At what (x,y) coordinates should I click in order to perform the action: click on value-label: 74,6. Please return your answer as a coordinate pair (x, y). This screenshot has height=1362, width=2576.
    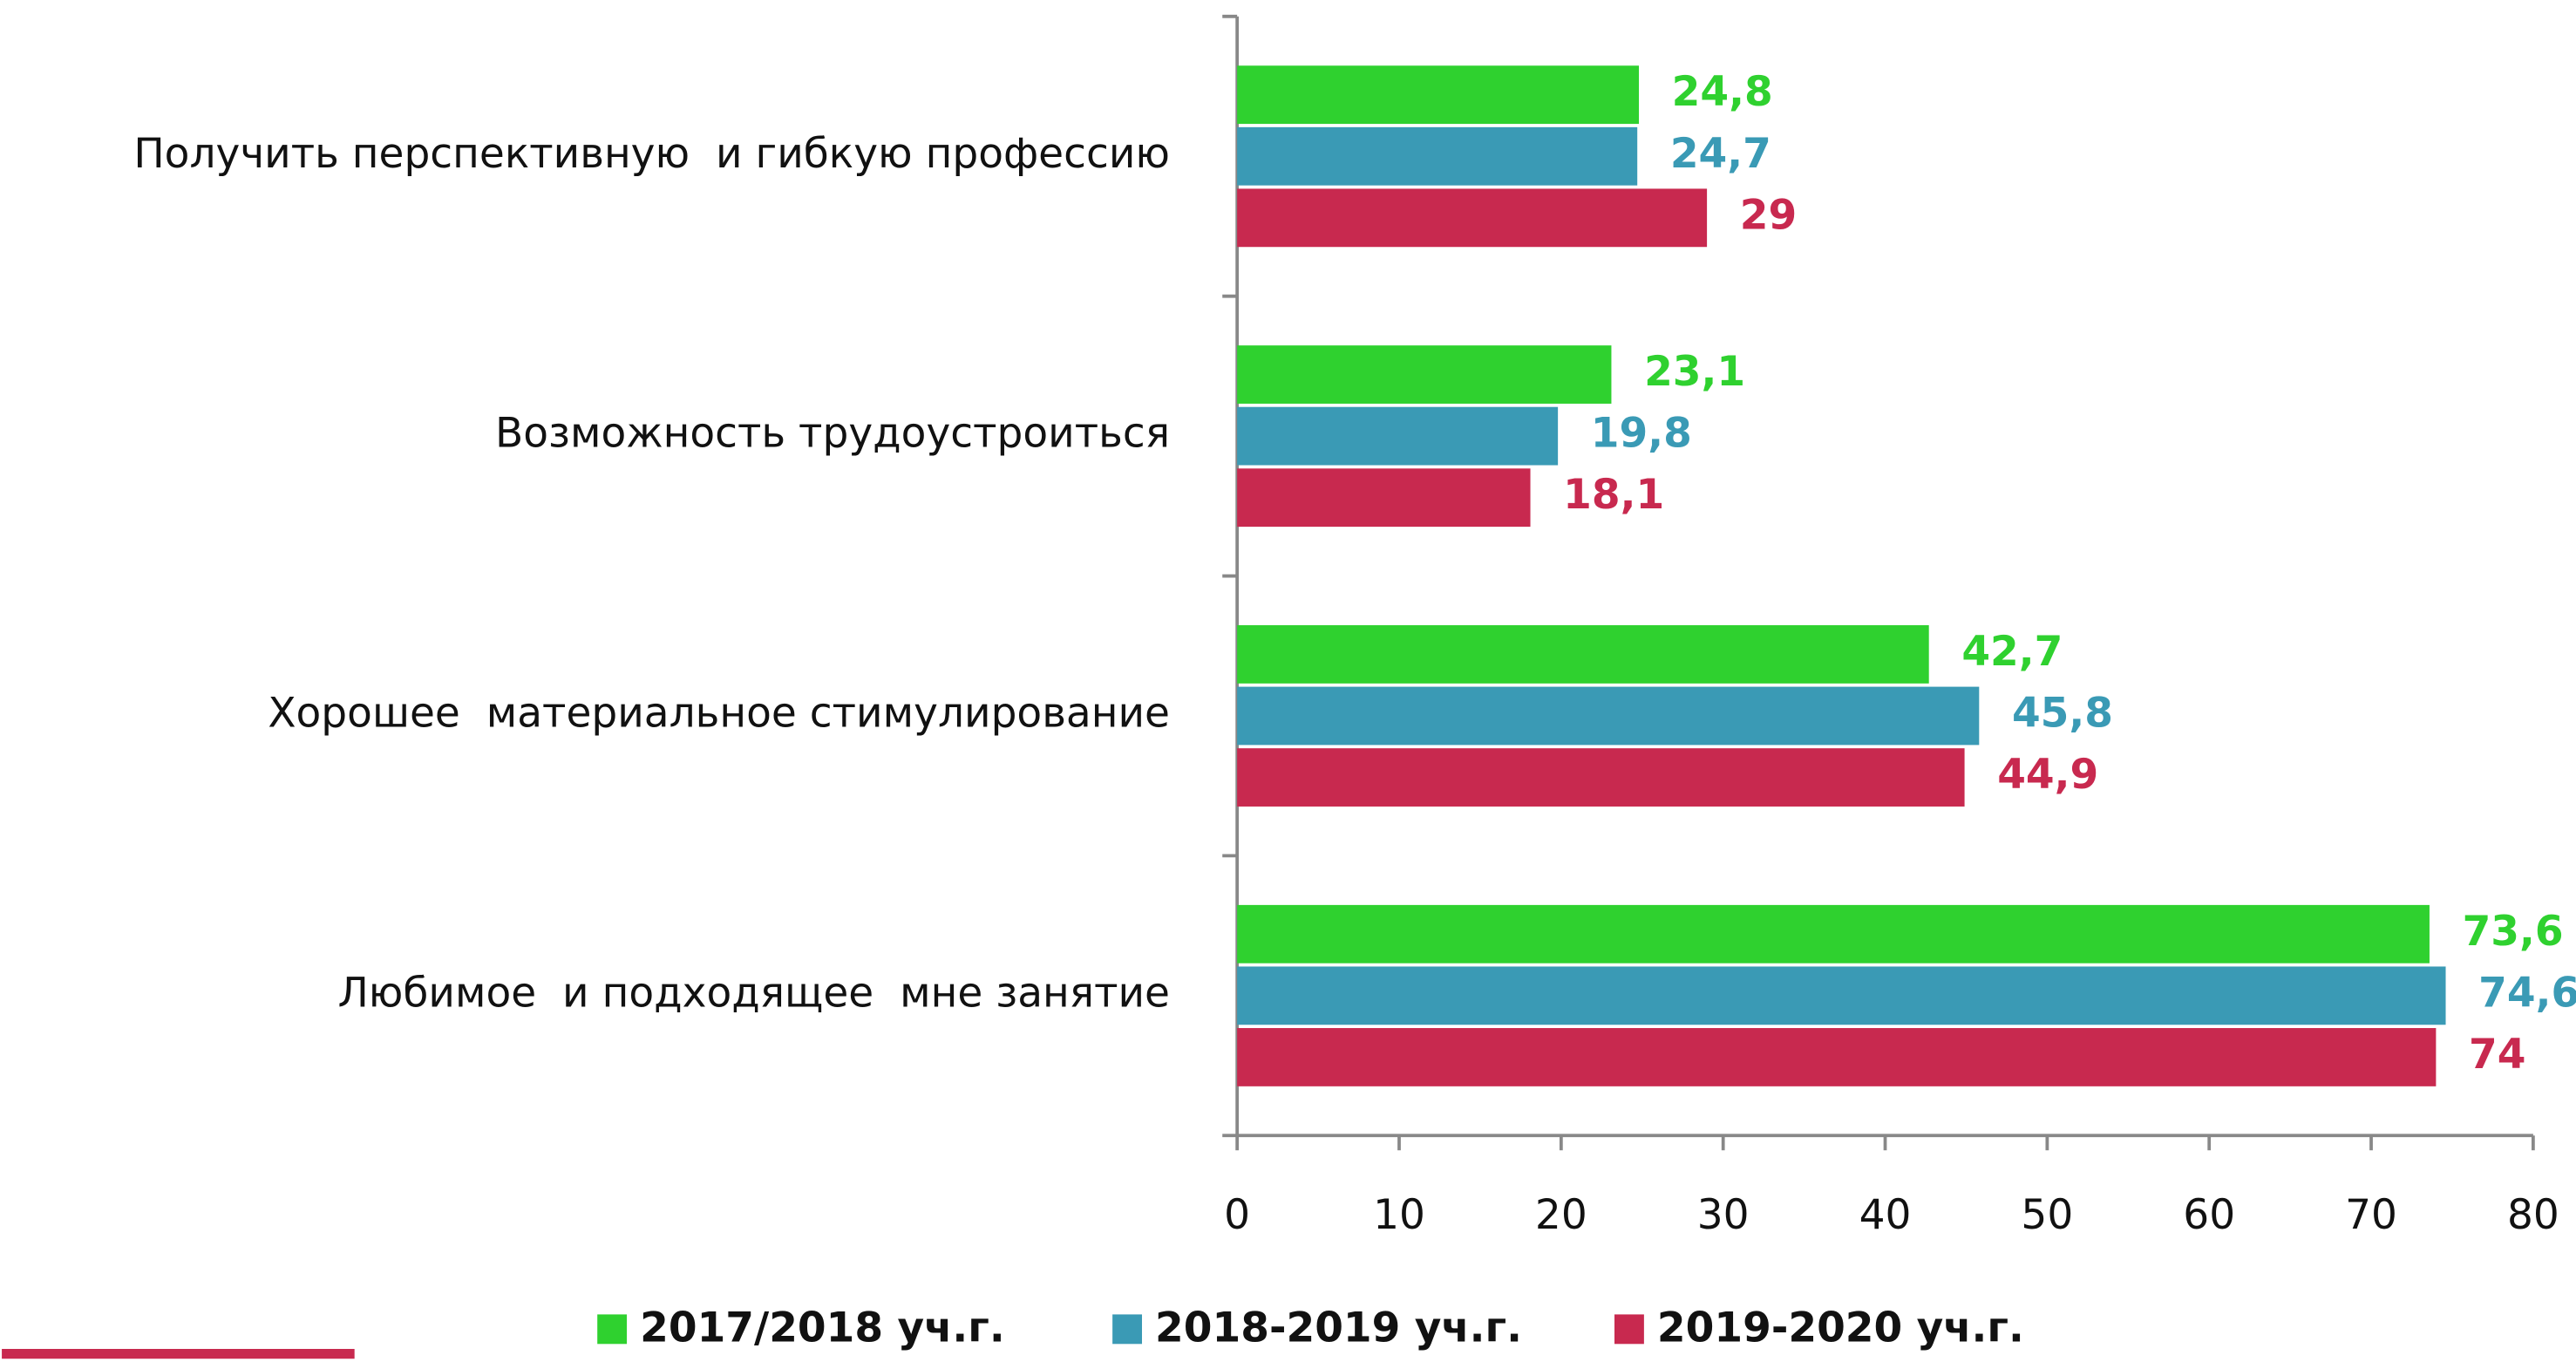
    Looking at the image, I should click on (2527, 993).